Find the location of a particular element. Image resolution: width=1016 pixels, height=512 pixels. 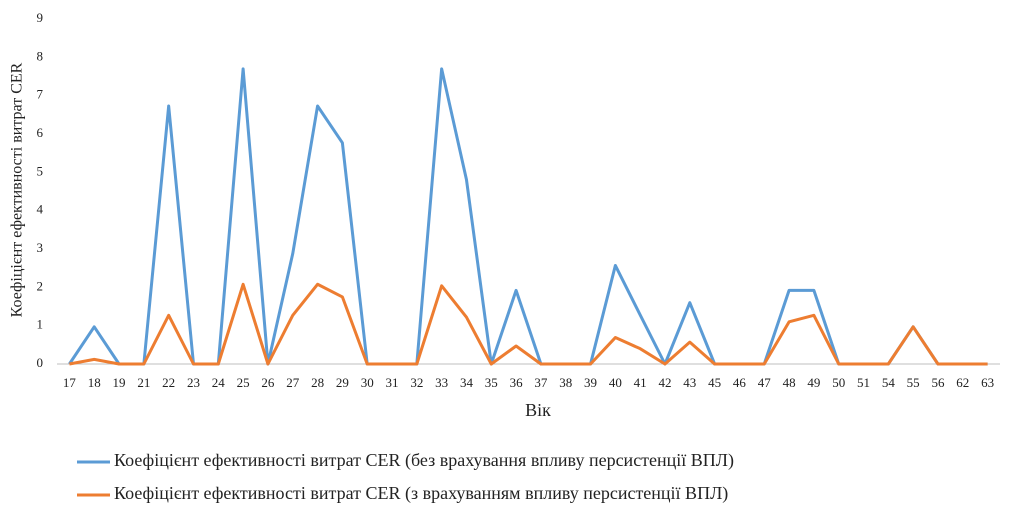

x-tick-label: 39 is located at coordinates (590, 382).